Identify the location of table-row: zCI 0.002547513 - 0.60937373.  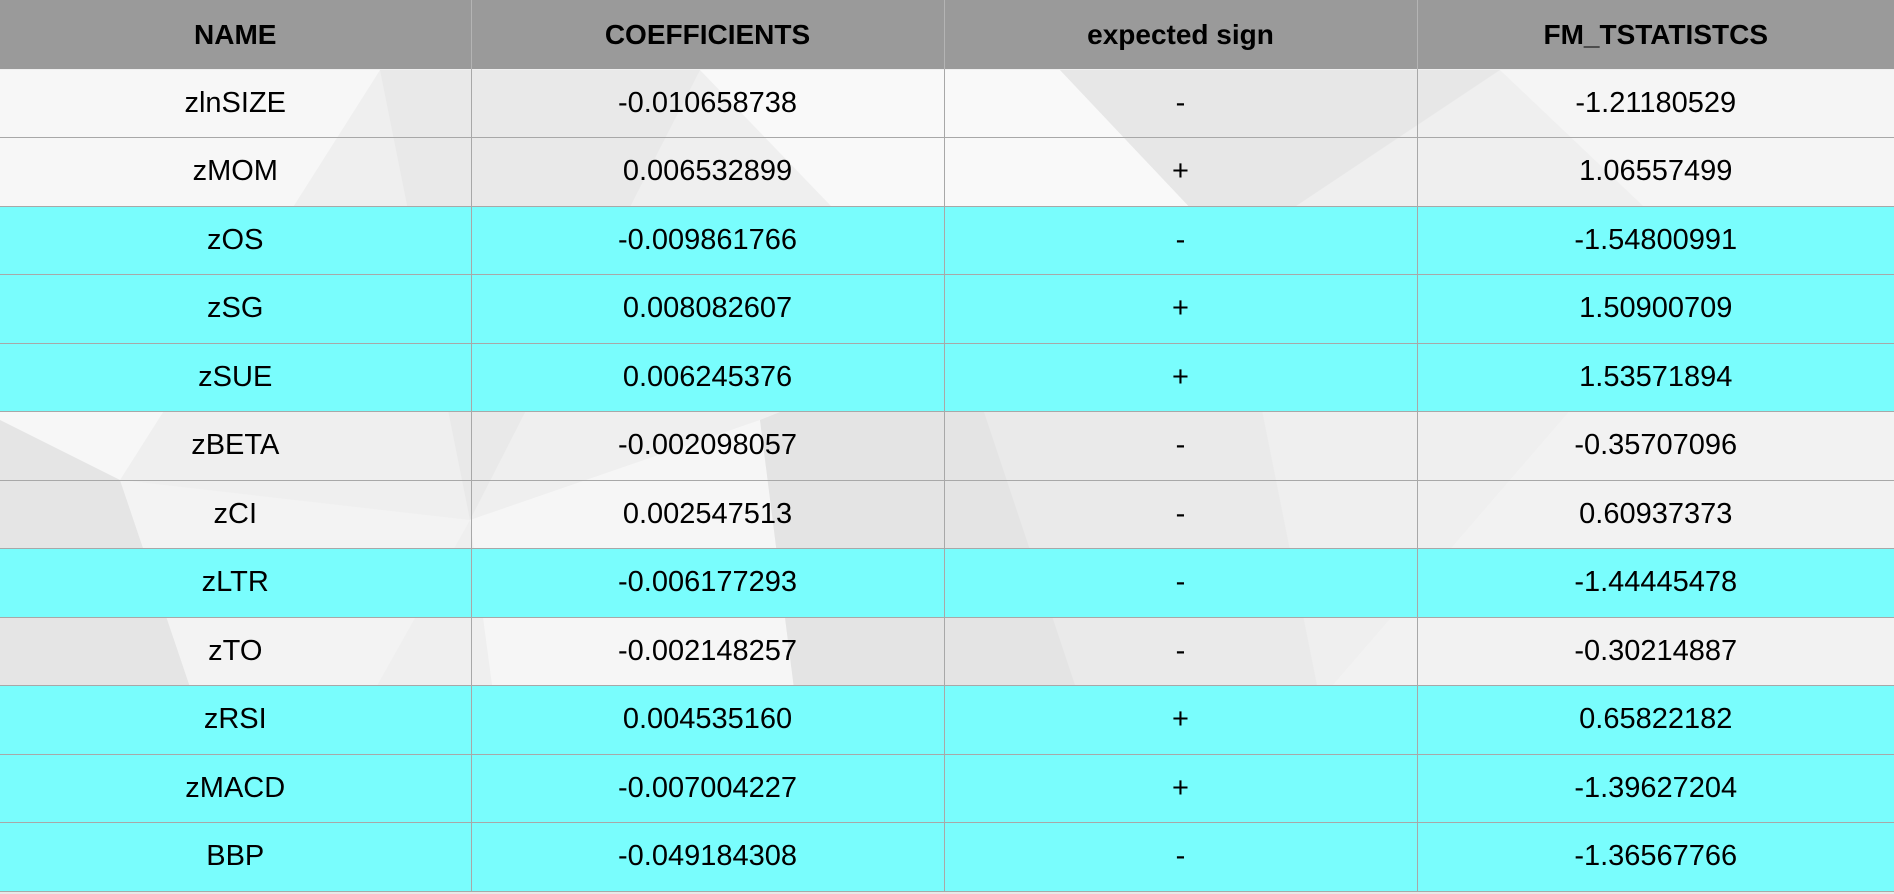
(947, 514).